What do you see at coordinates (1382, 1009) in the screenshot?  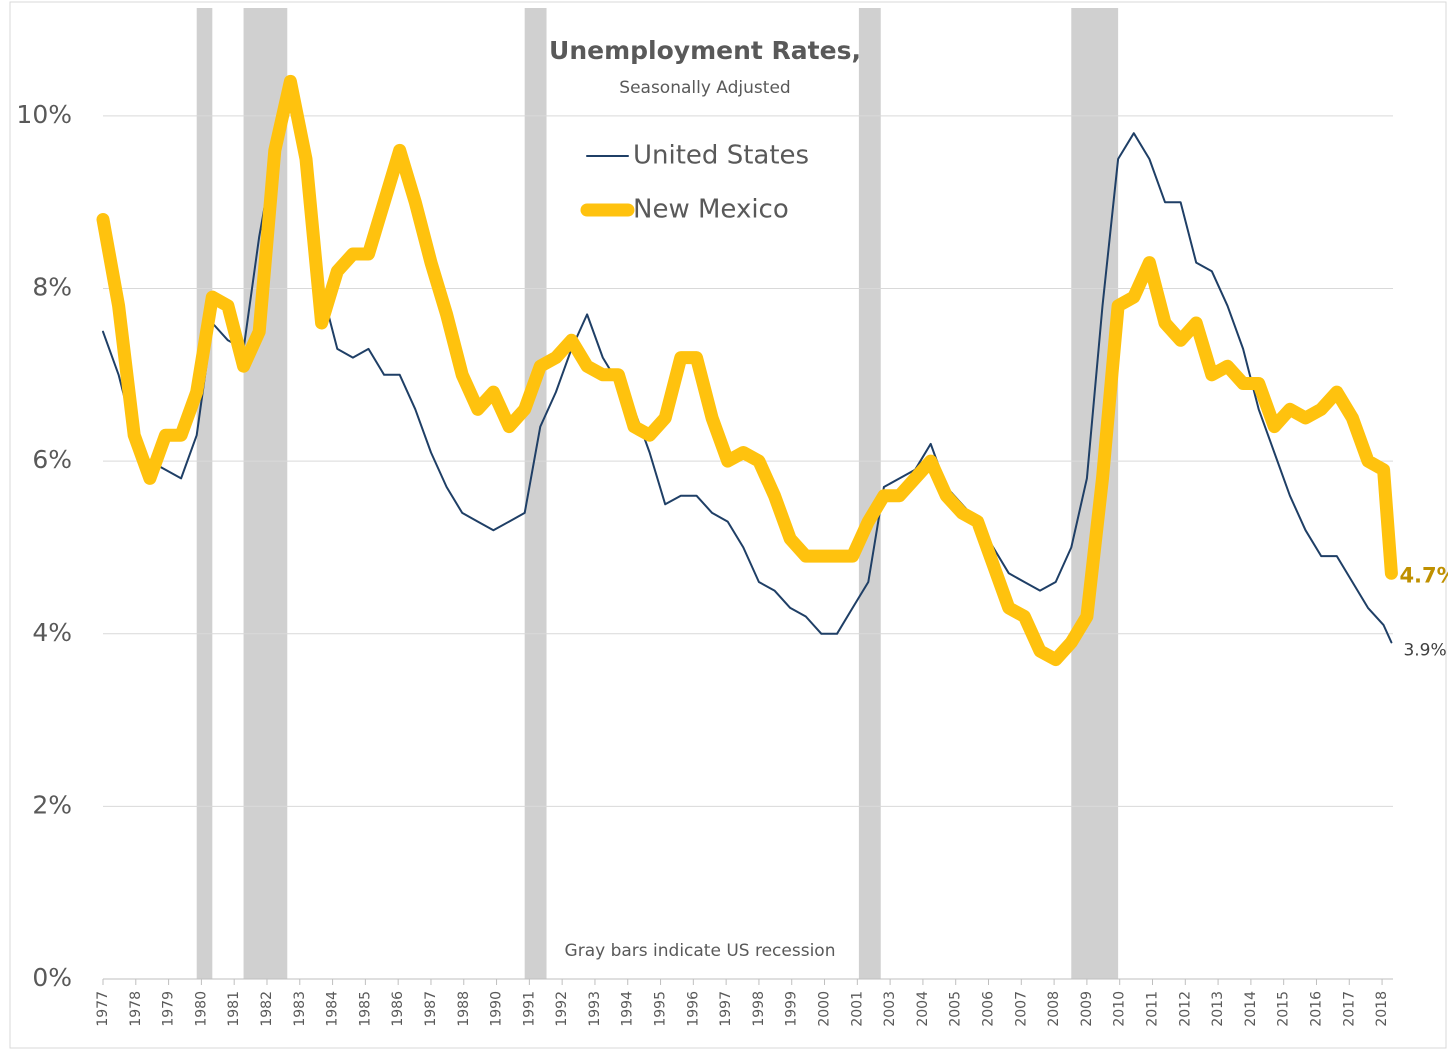 I see `x-tick-label: 2018` at bounding box center [1382, 1009].